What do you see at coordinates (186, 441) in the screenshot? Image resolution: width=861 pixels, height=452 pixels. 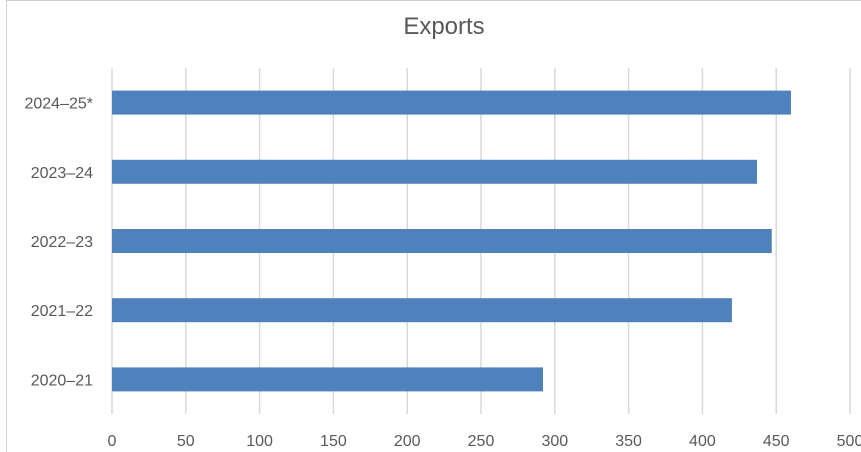 I see `x-tick-label: 50` at bounding box center [186, 441].